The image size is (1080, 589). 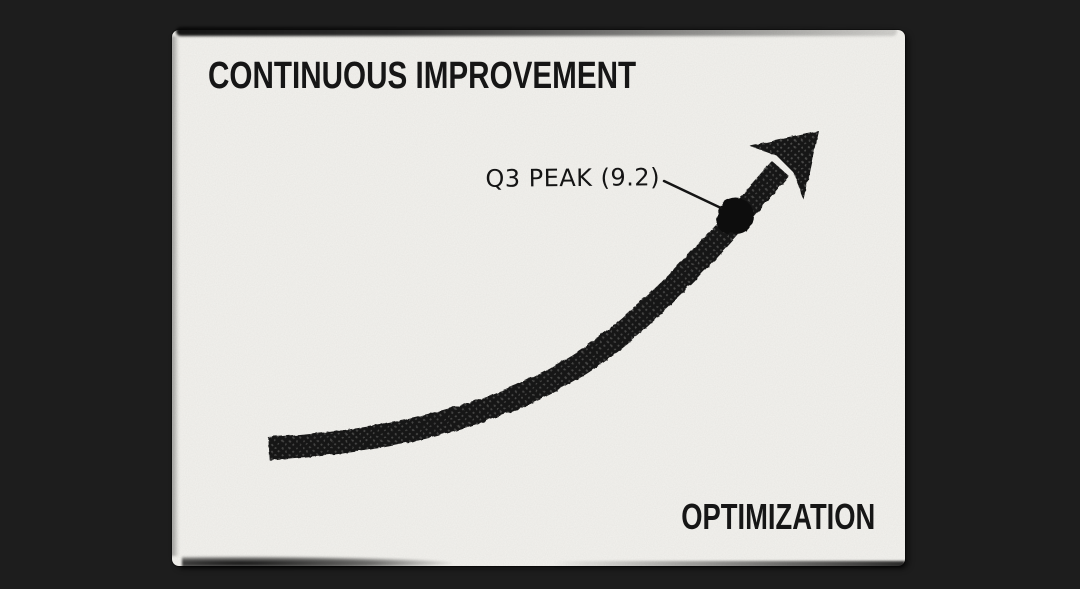 I want to click on page-title: CONTINUOUS IMPROVEMENT, so click(x=422, y=76).